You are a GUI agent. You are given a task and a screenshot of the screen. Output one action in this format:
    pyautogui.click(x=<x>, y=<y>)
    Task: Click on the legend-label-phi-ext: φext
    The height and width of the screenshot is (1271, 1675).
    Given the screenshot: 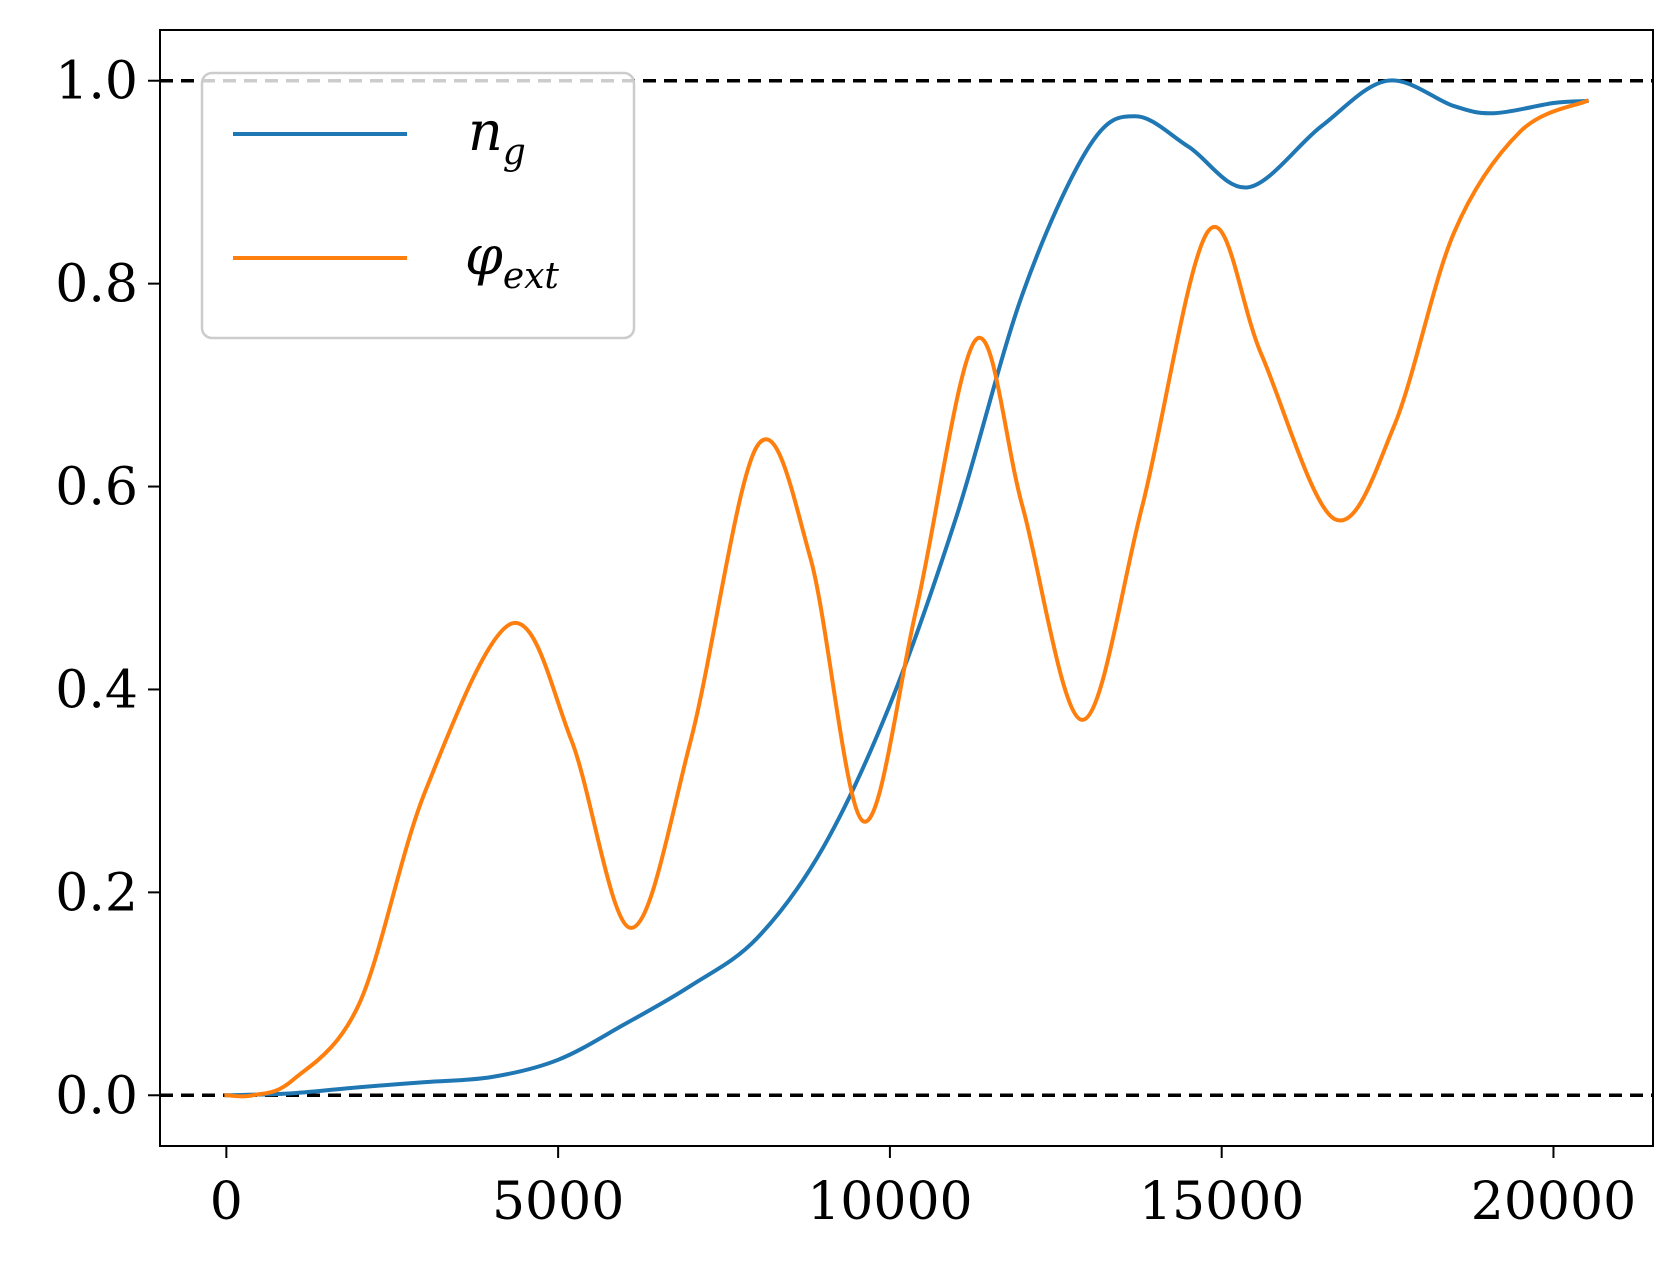 What is the action you would take?
    pyautogui.click(x=512, y=260)
    